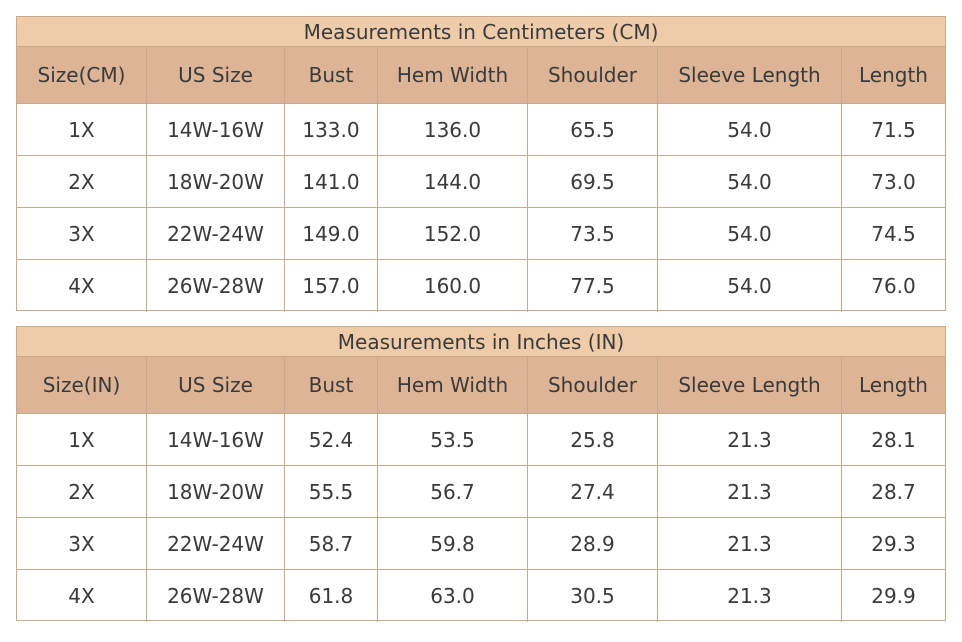  I want to click on table-cell: 65.5, so click(593, 130).